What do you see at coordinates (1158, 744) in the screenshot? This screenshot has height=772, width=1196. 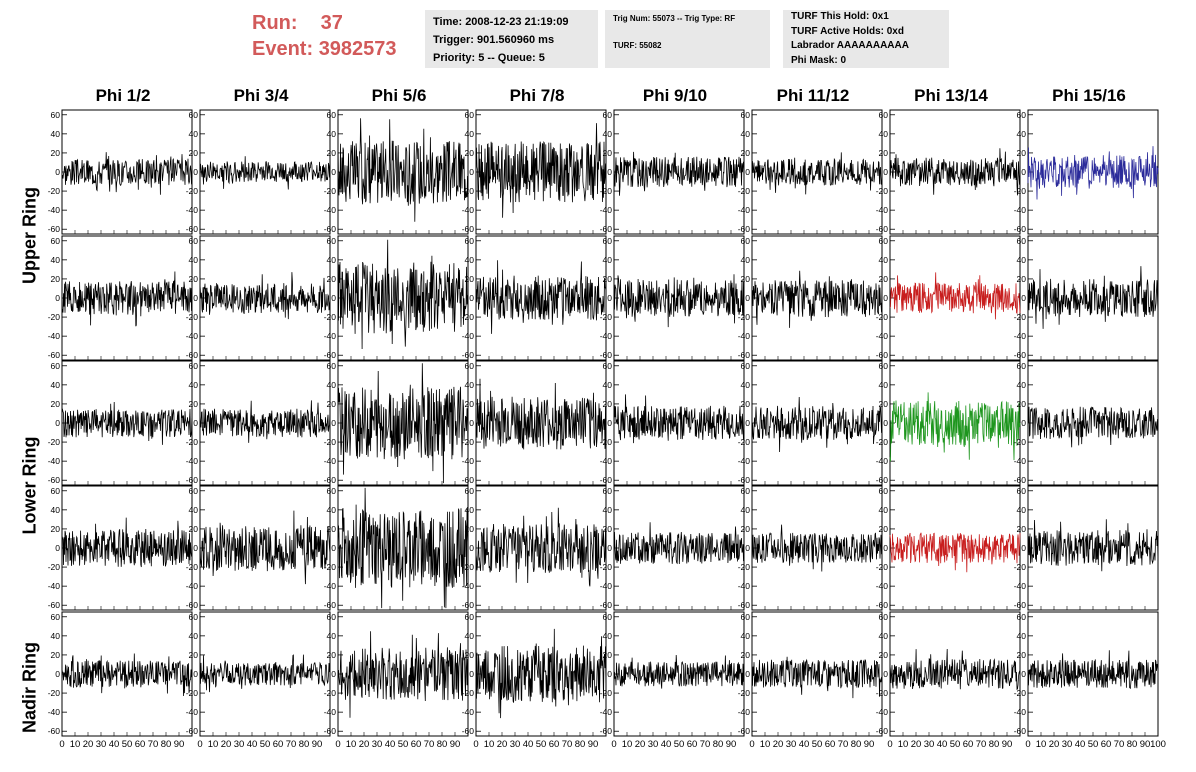 I see `x-tick-label: 100` at bounding box center [1158, 744].